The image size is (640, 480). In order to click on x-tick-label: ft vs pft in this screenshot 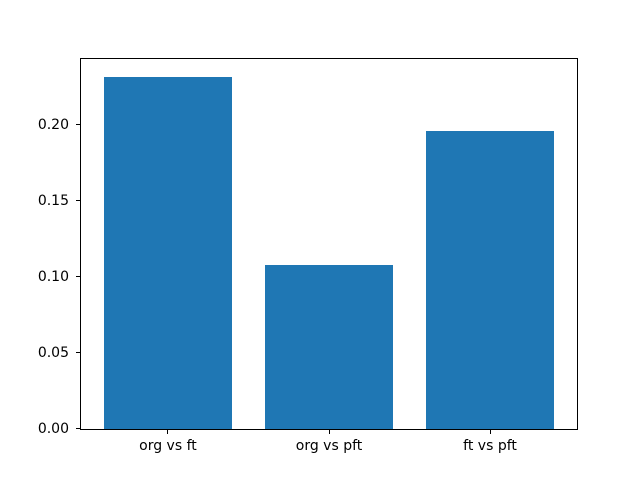, I will do `click(490, 446)`.